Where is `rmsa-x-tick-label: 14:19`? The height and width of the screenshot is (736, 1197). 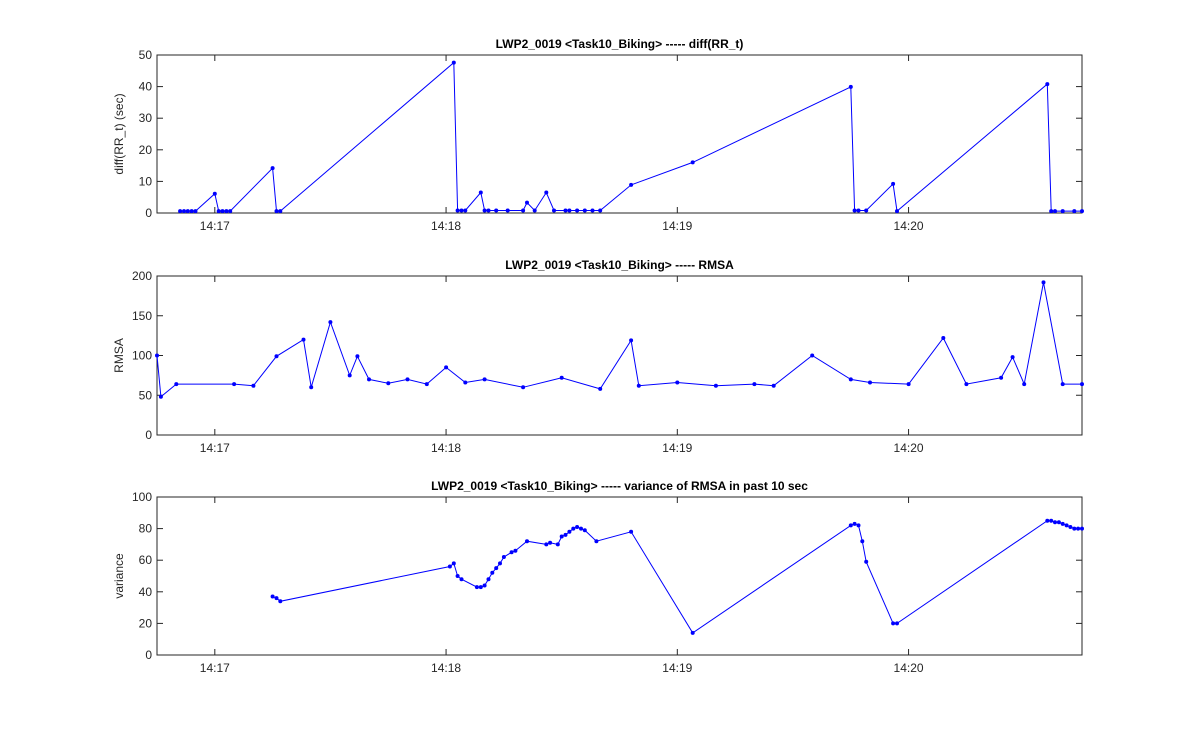 rmsa-x-tick-label: 14:19 is located at coordinates (677, 448).